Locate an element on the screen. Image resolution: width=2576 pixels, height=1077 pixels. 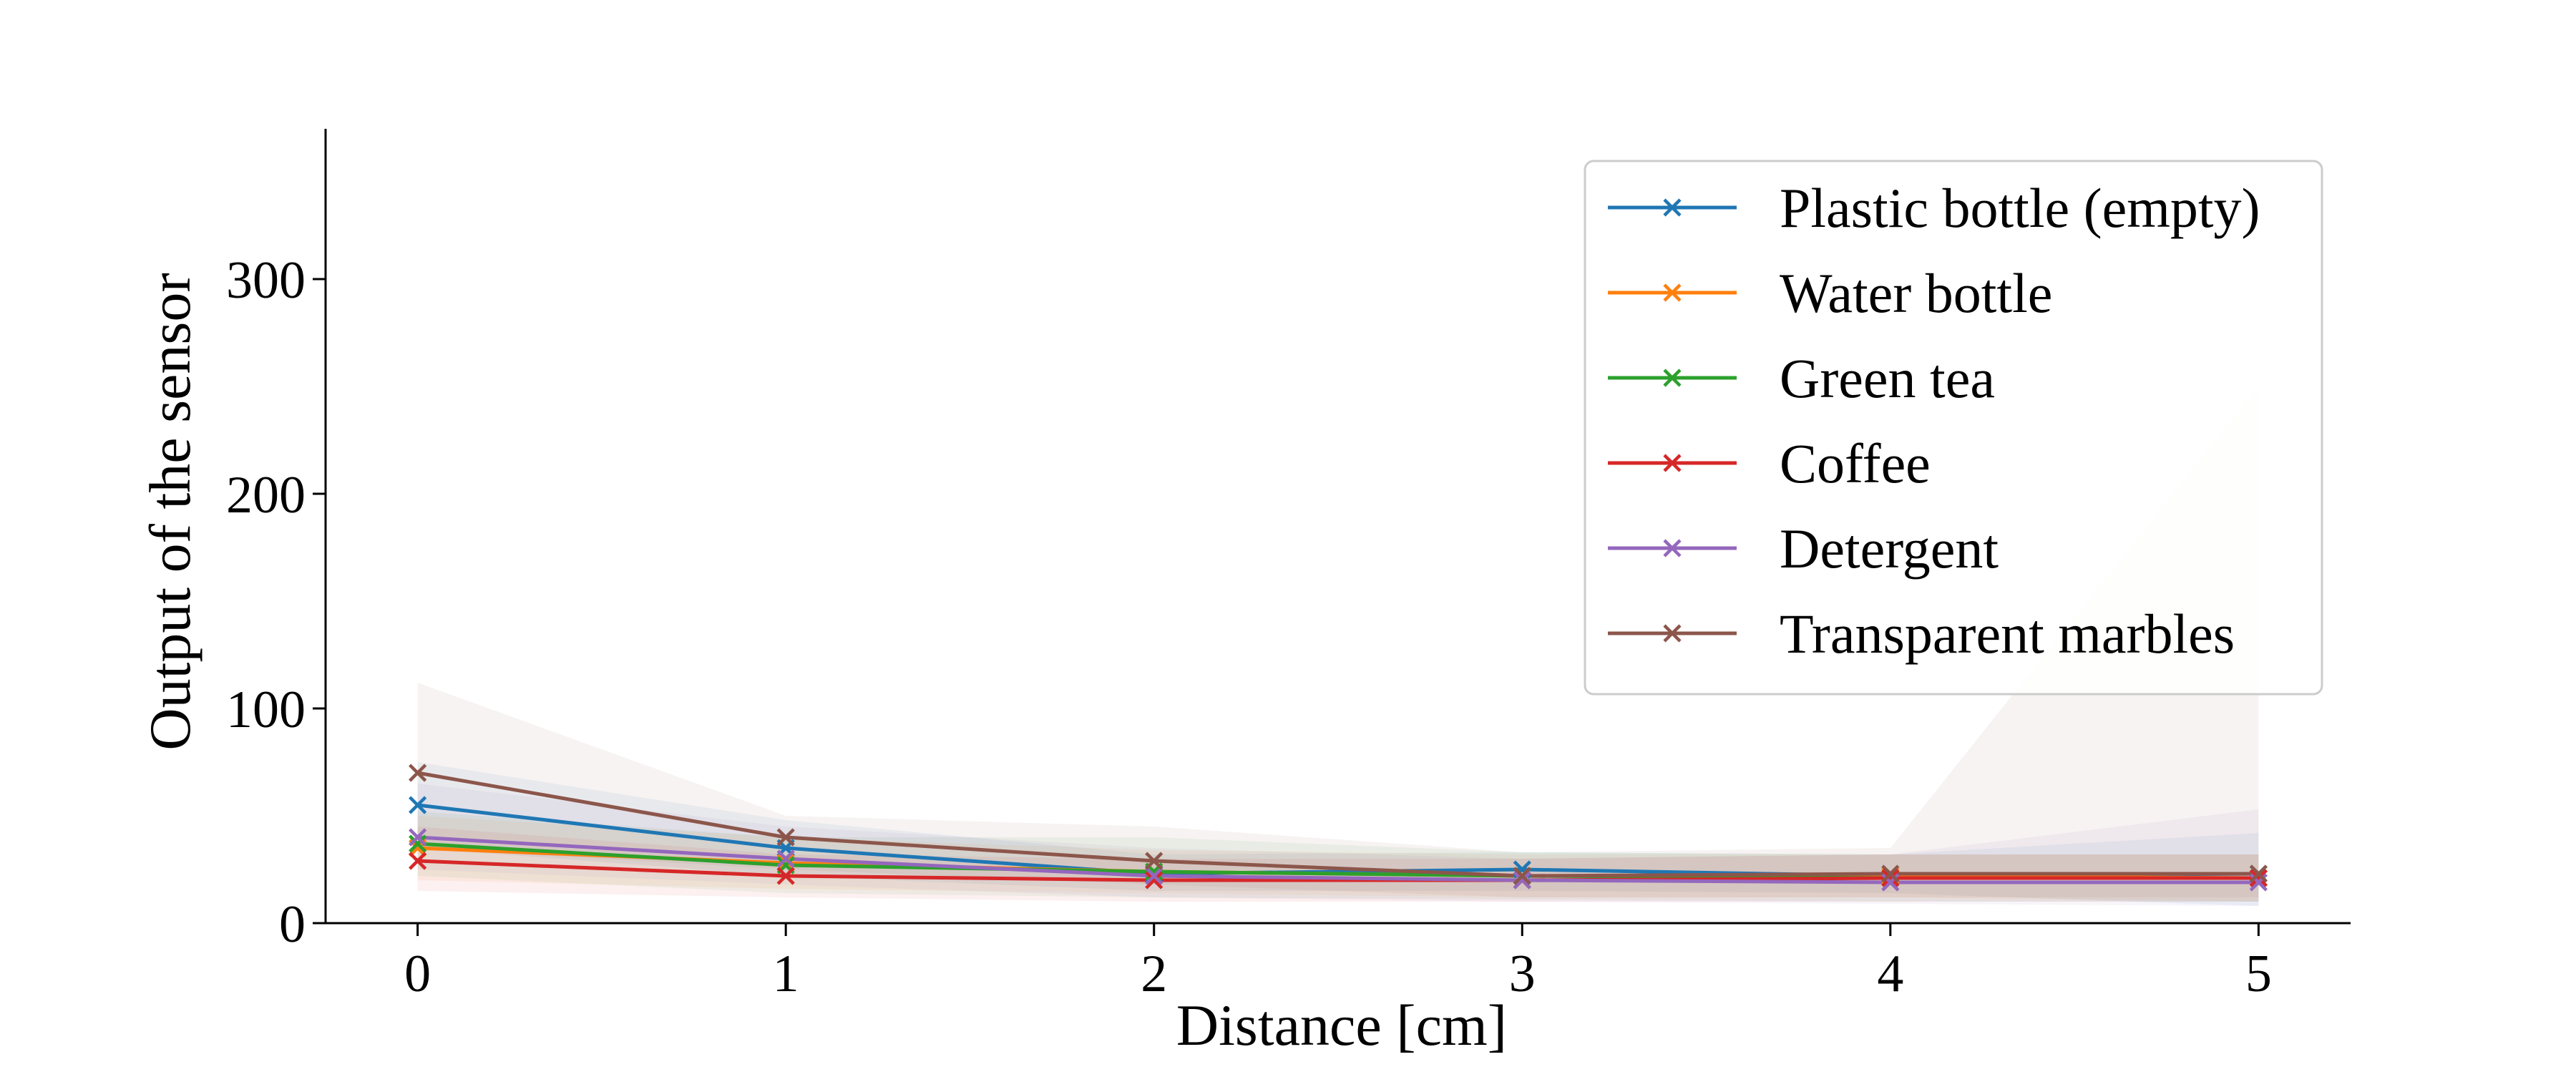
legend-entry: Water bottle is located at coordinates (1830, 293).